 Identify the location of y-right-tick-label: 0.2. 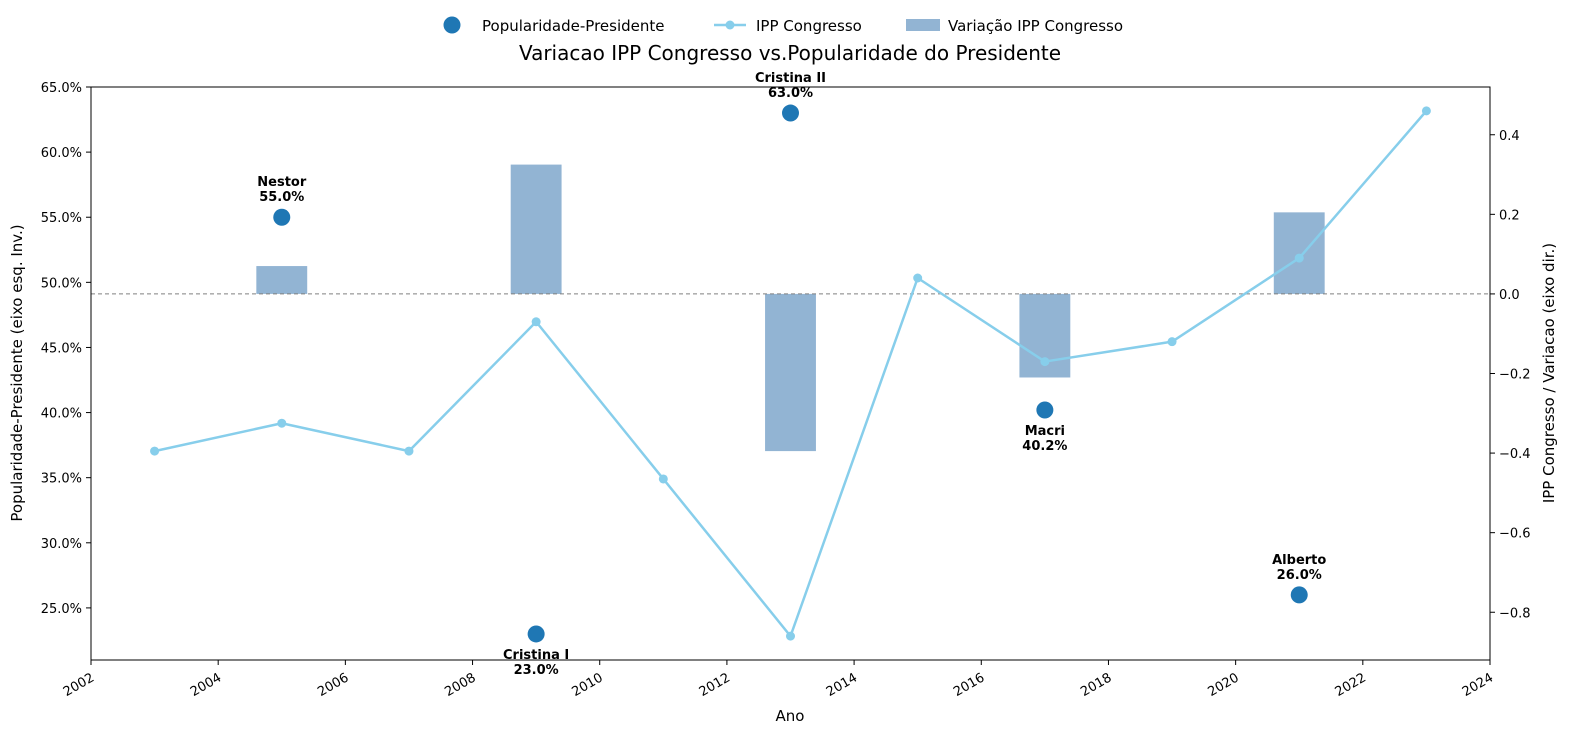
(1509, 215).